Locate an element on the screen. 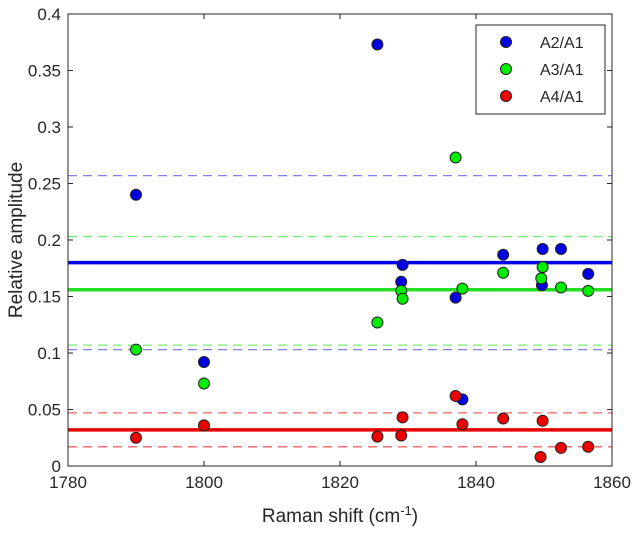 The height and width of the screenshot is (533, 634). y-tick-label: 0.1 is located at coordinates (49, 353).